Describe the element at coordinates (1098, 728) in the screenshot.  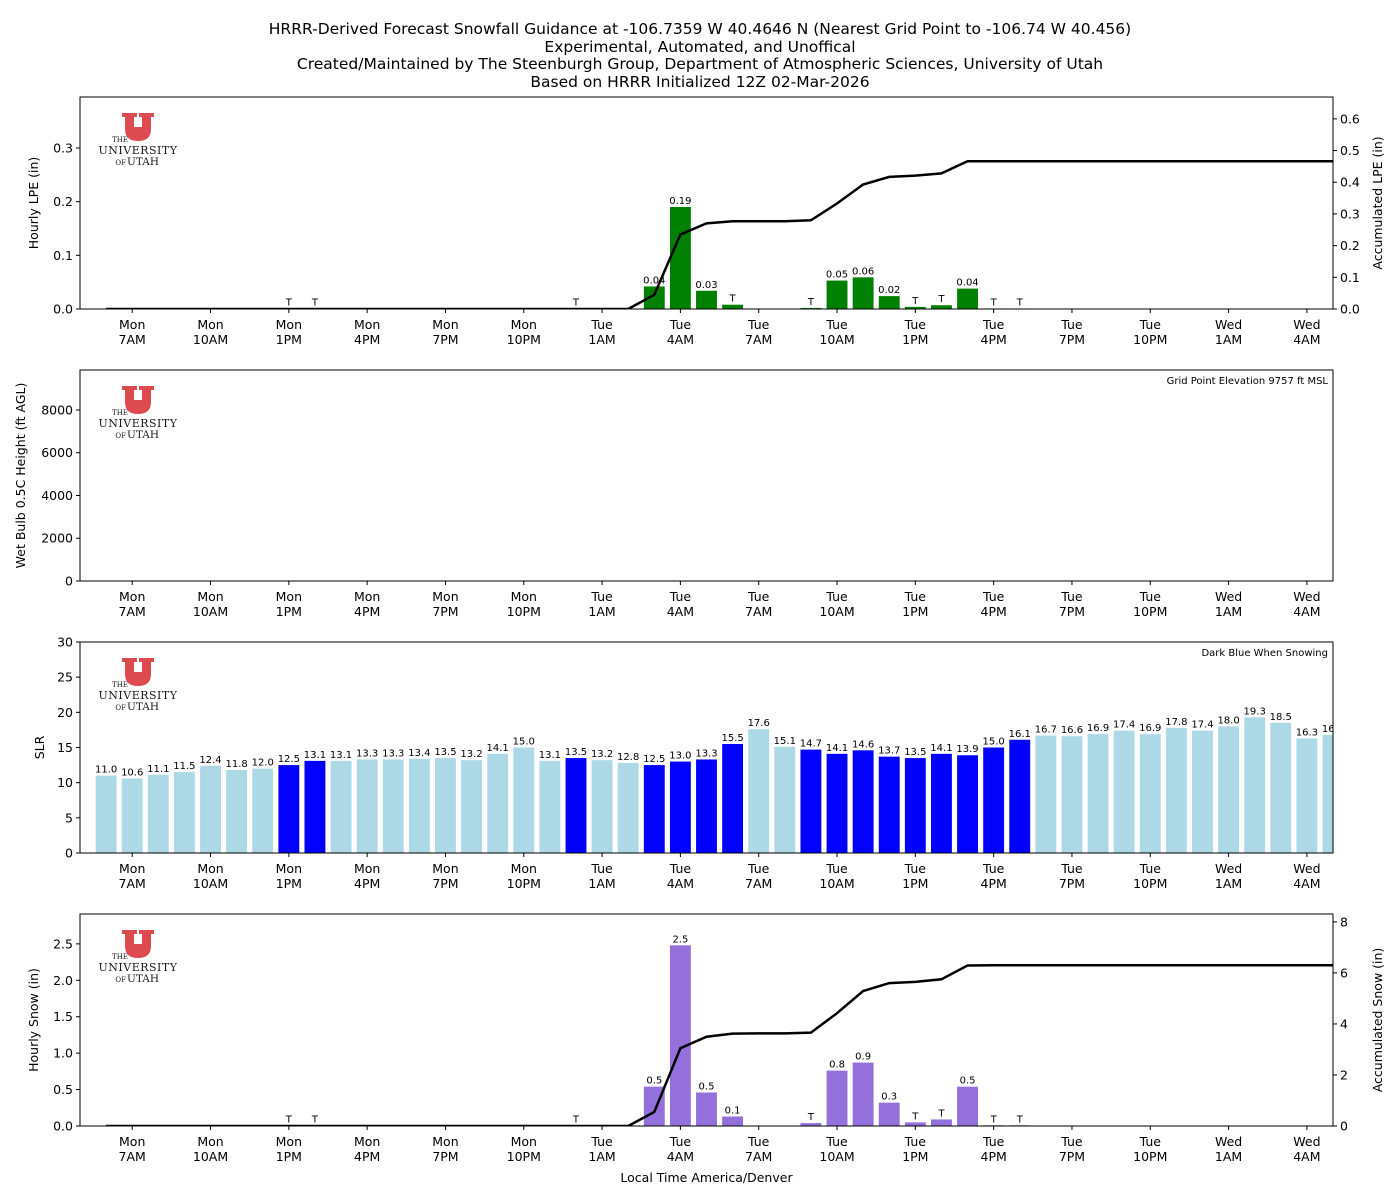
I see `bar-label: 16.9` at that location.